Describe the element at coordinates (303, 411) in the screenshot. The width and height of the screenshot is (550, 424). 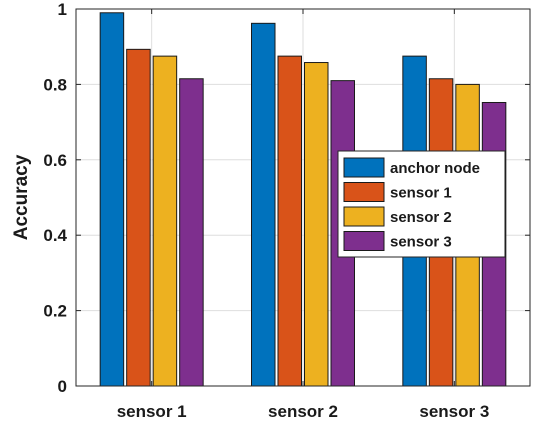
I see `x-tick-label: sensor 2` at that location.